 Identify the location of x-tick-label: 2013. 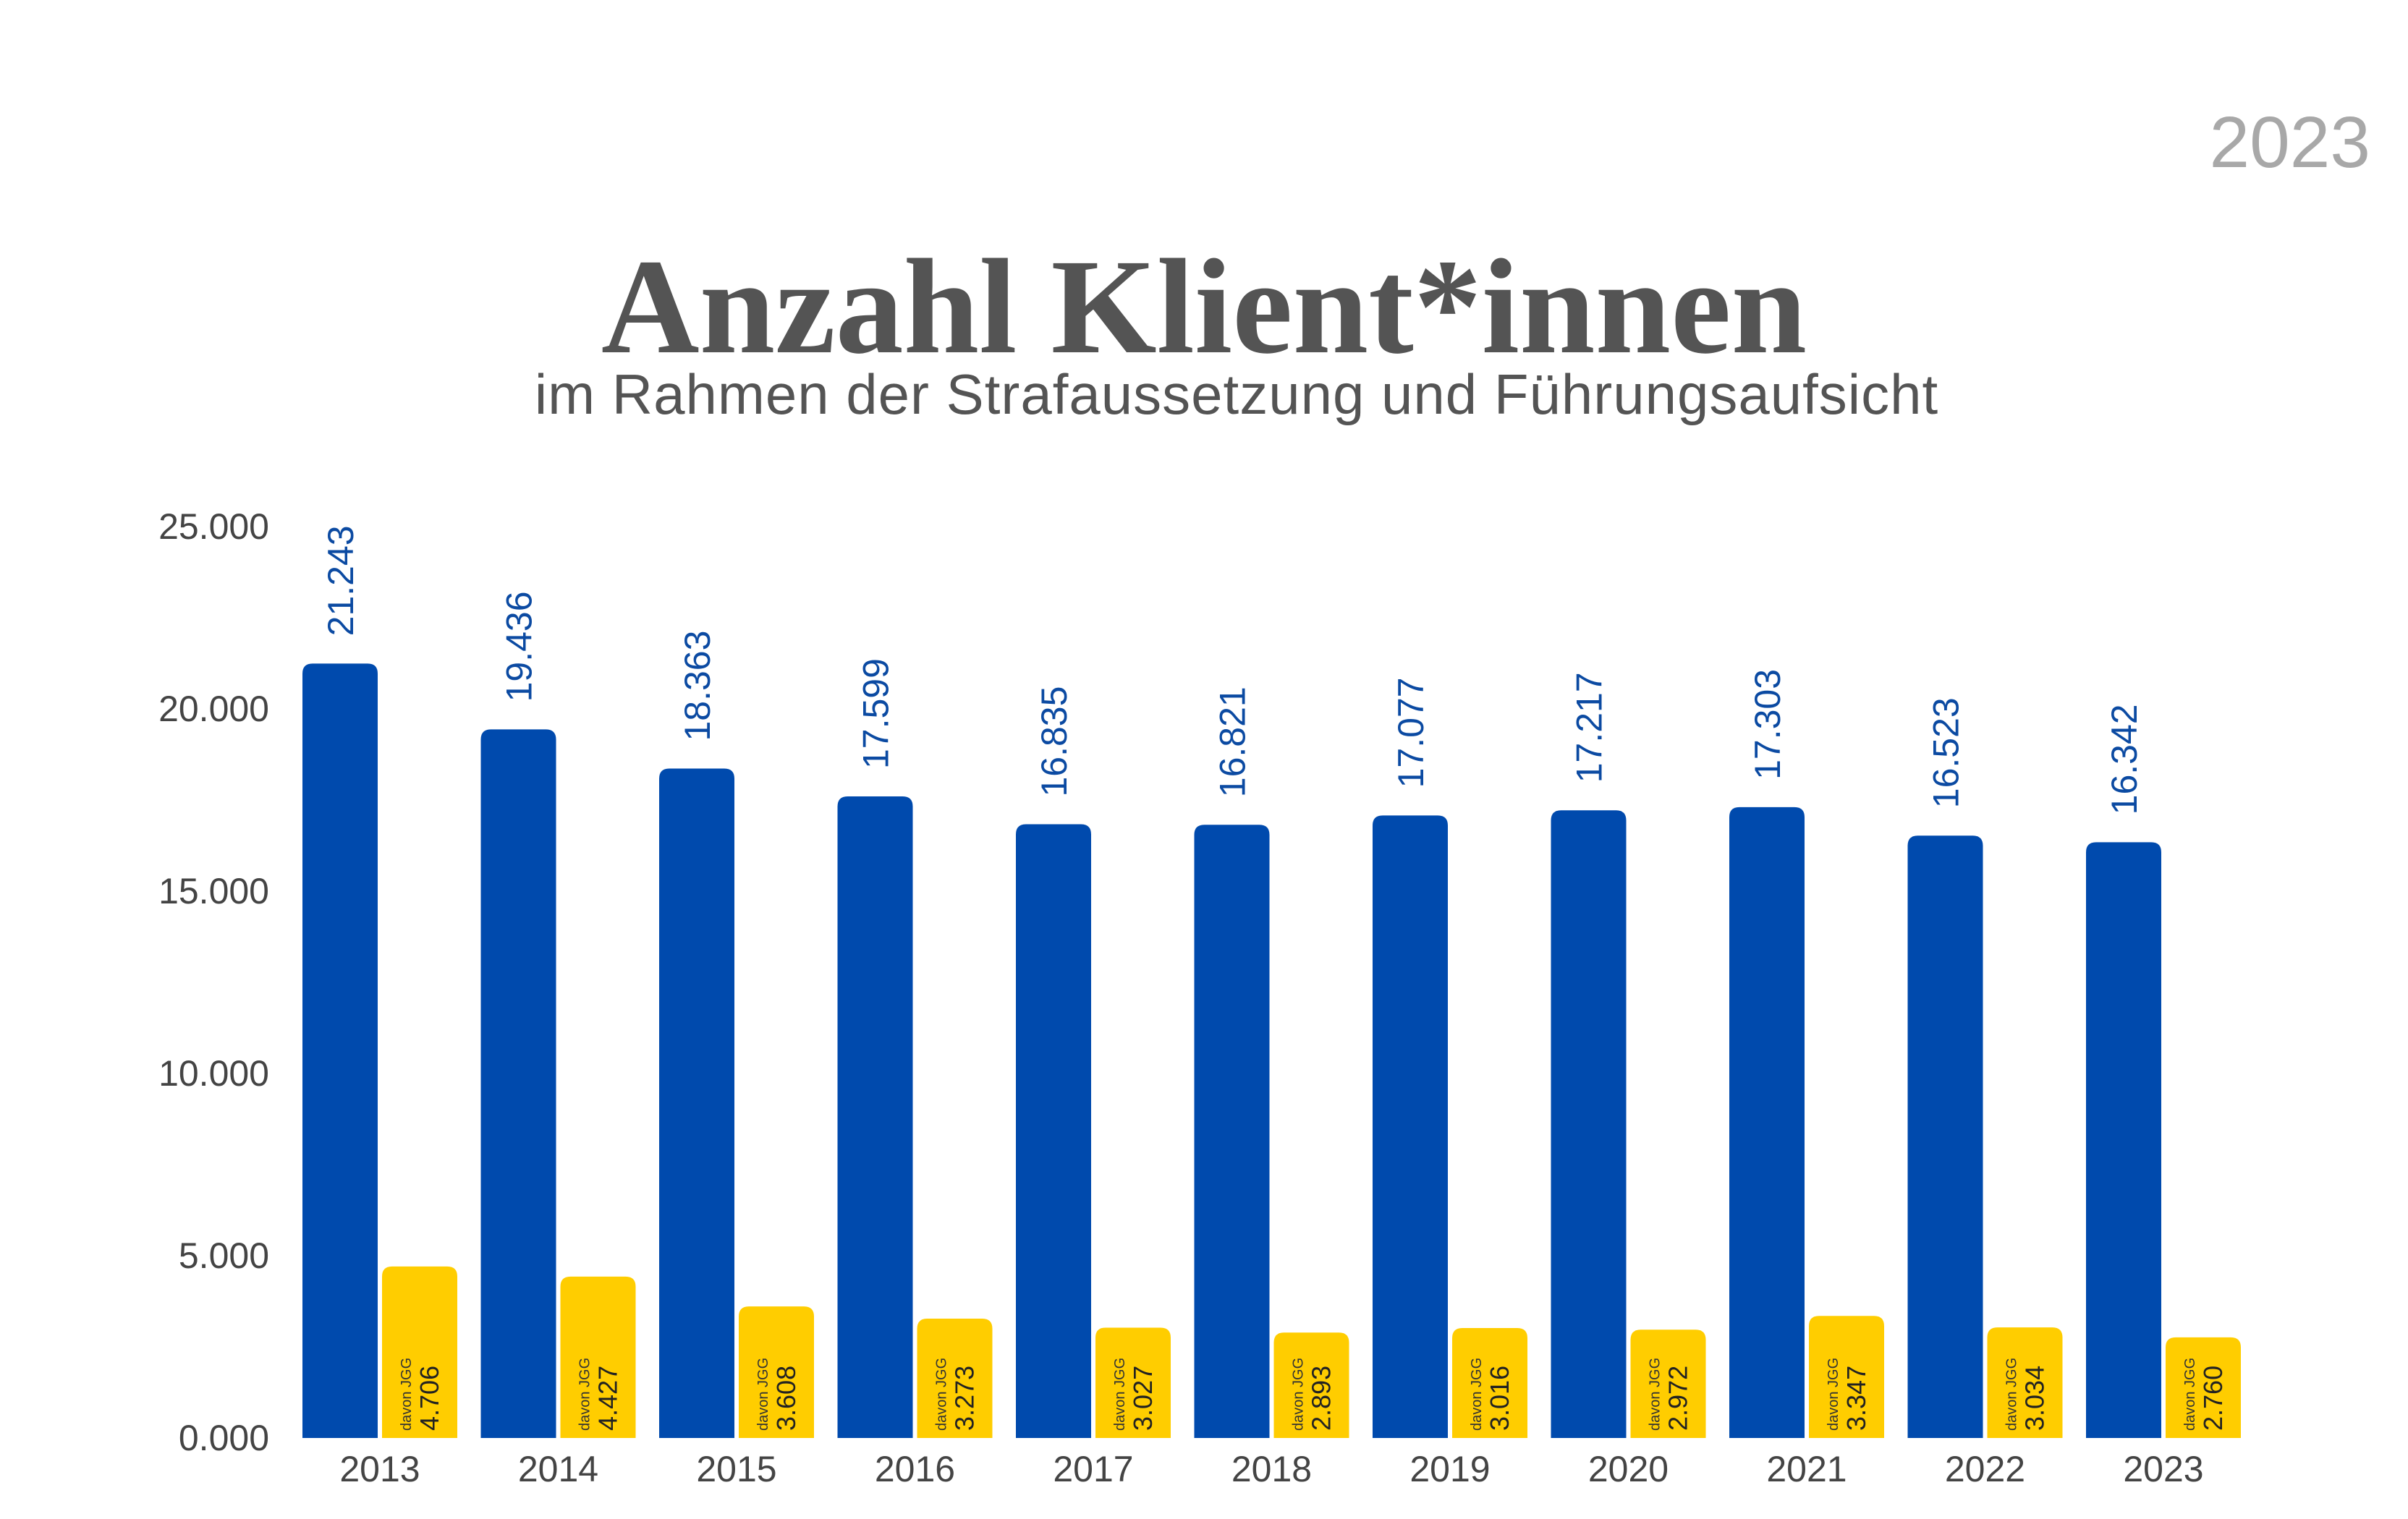
(379, 1469).